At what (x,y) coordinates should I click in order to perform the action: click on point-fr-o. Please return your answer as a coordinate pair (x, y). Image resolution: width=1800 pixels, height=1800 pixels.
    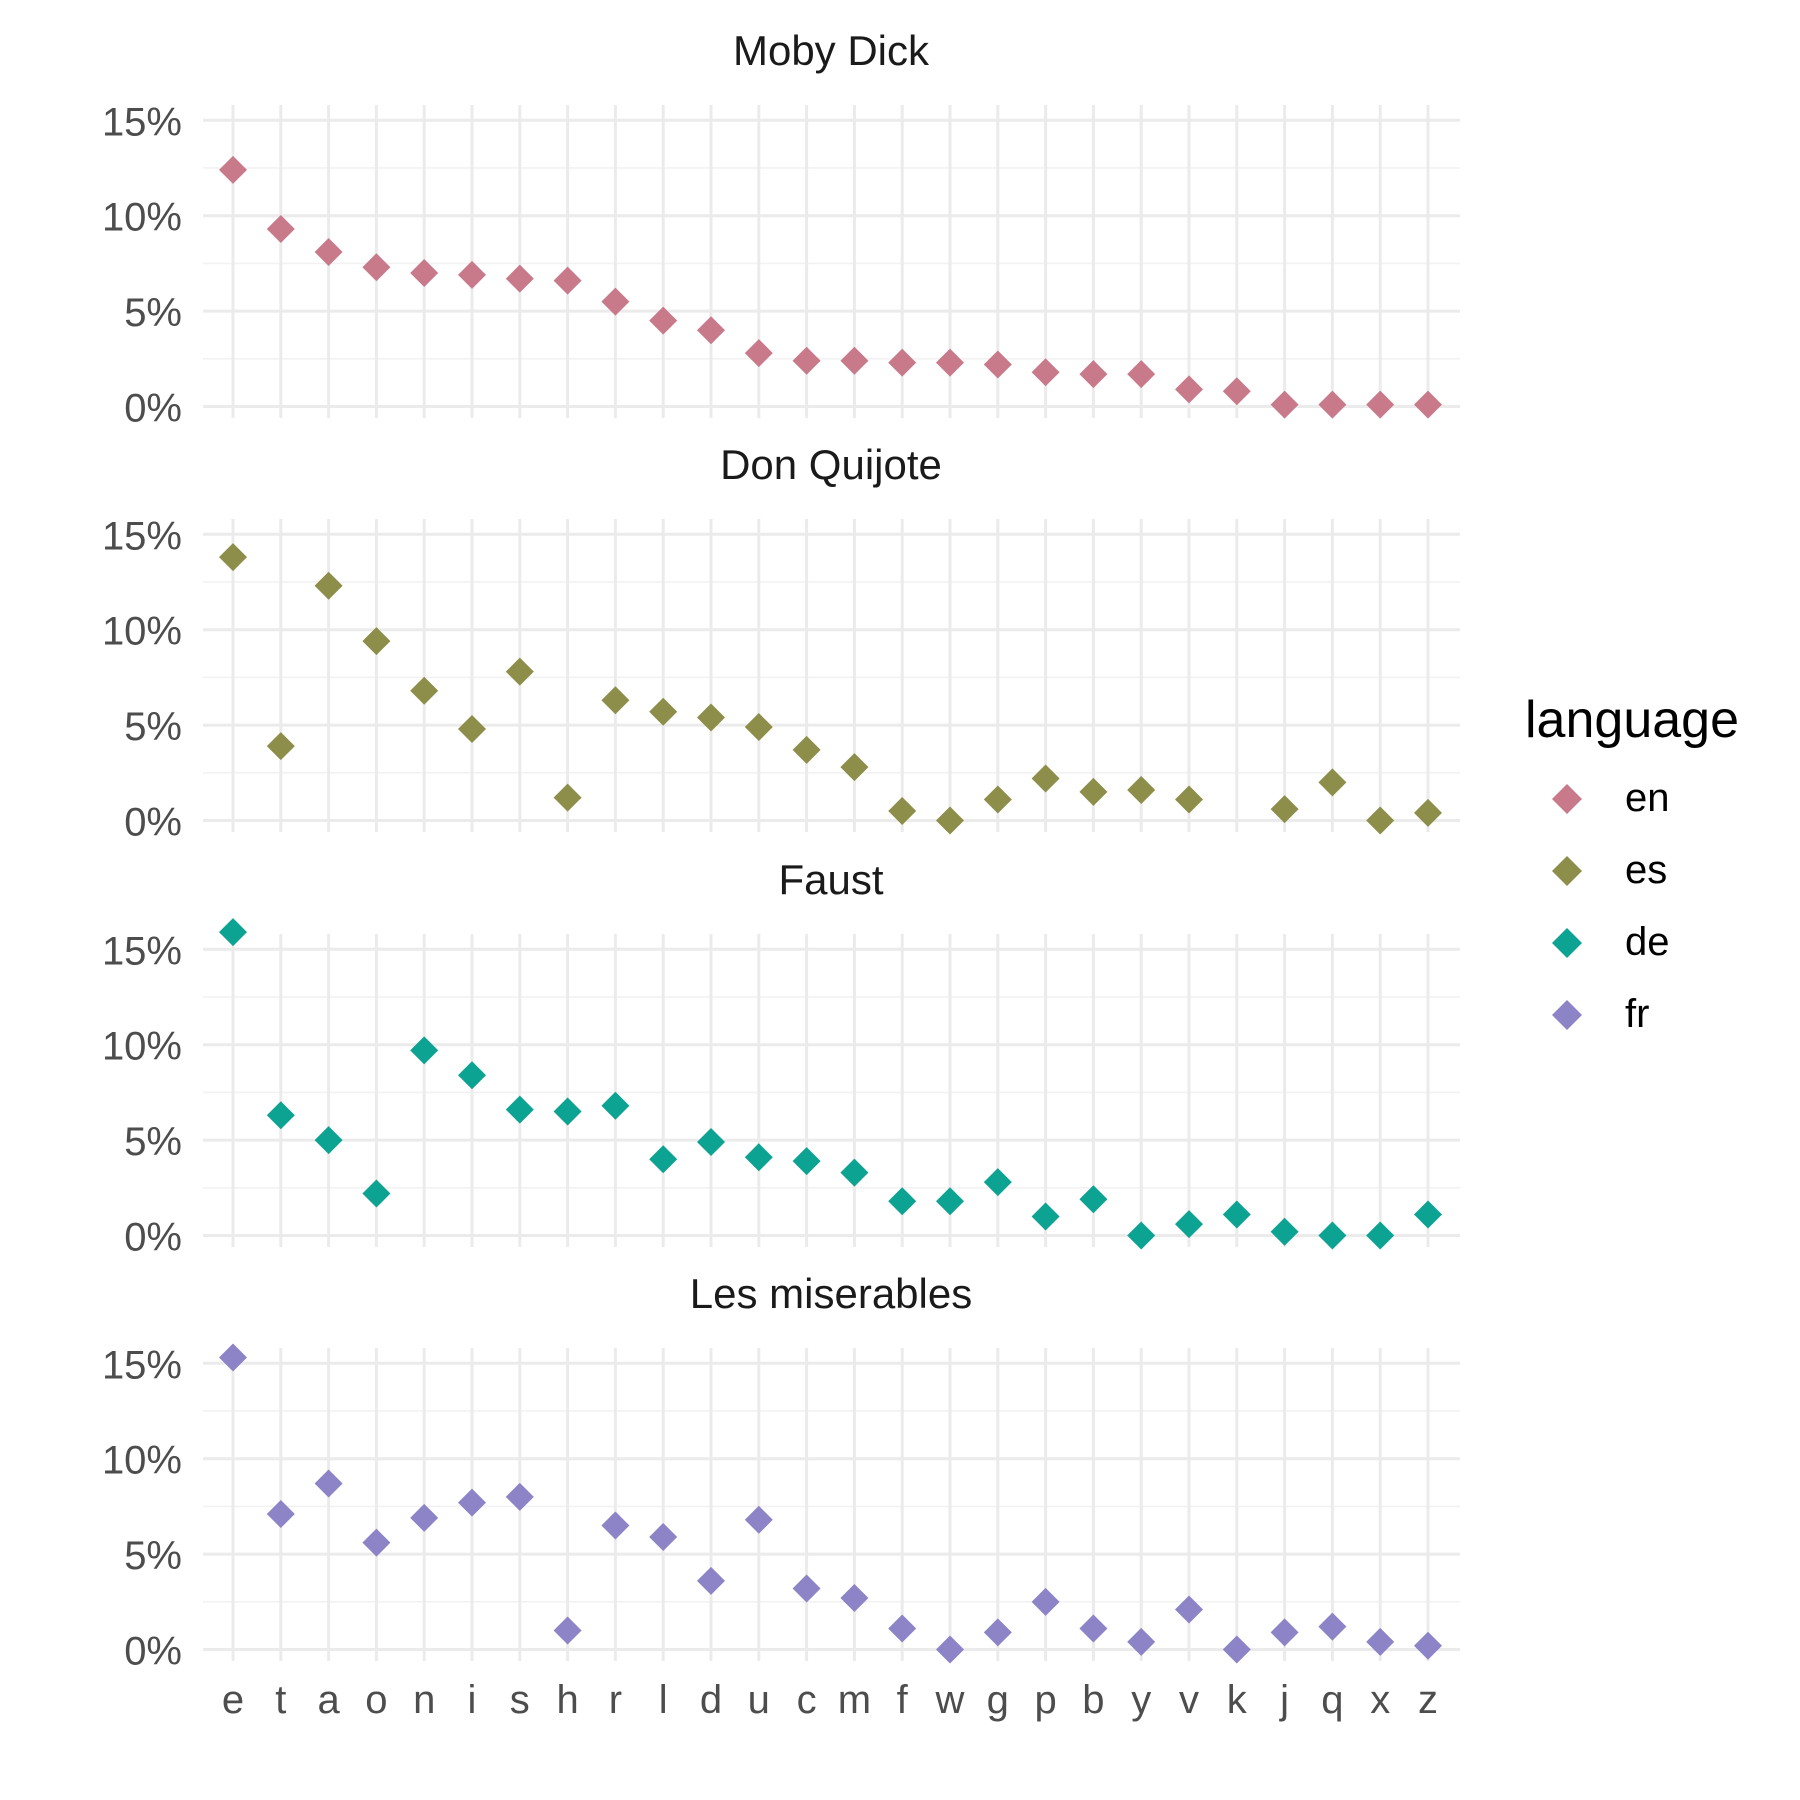
    Looking at the image, I should click on (376, 1542).